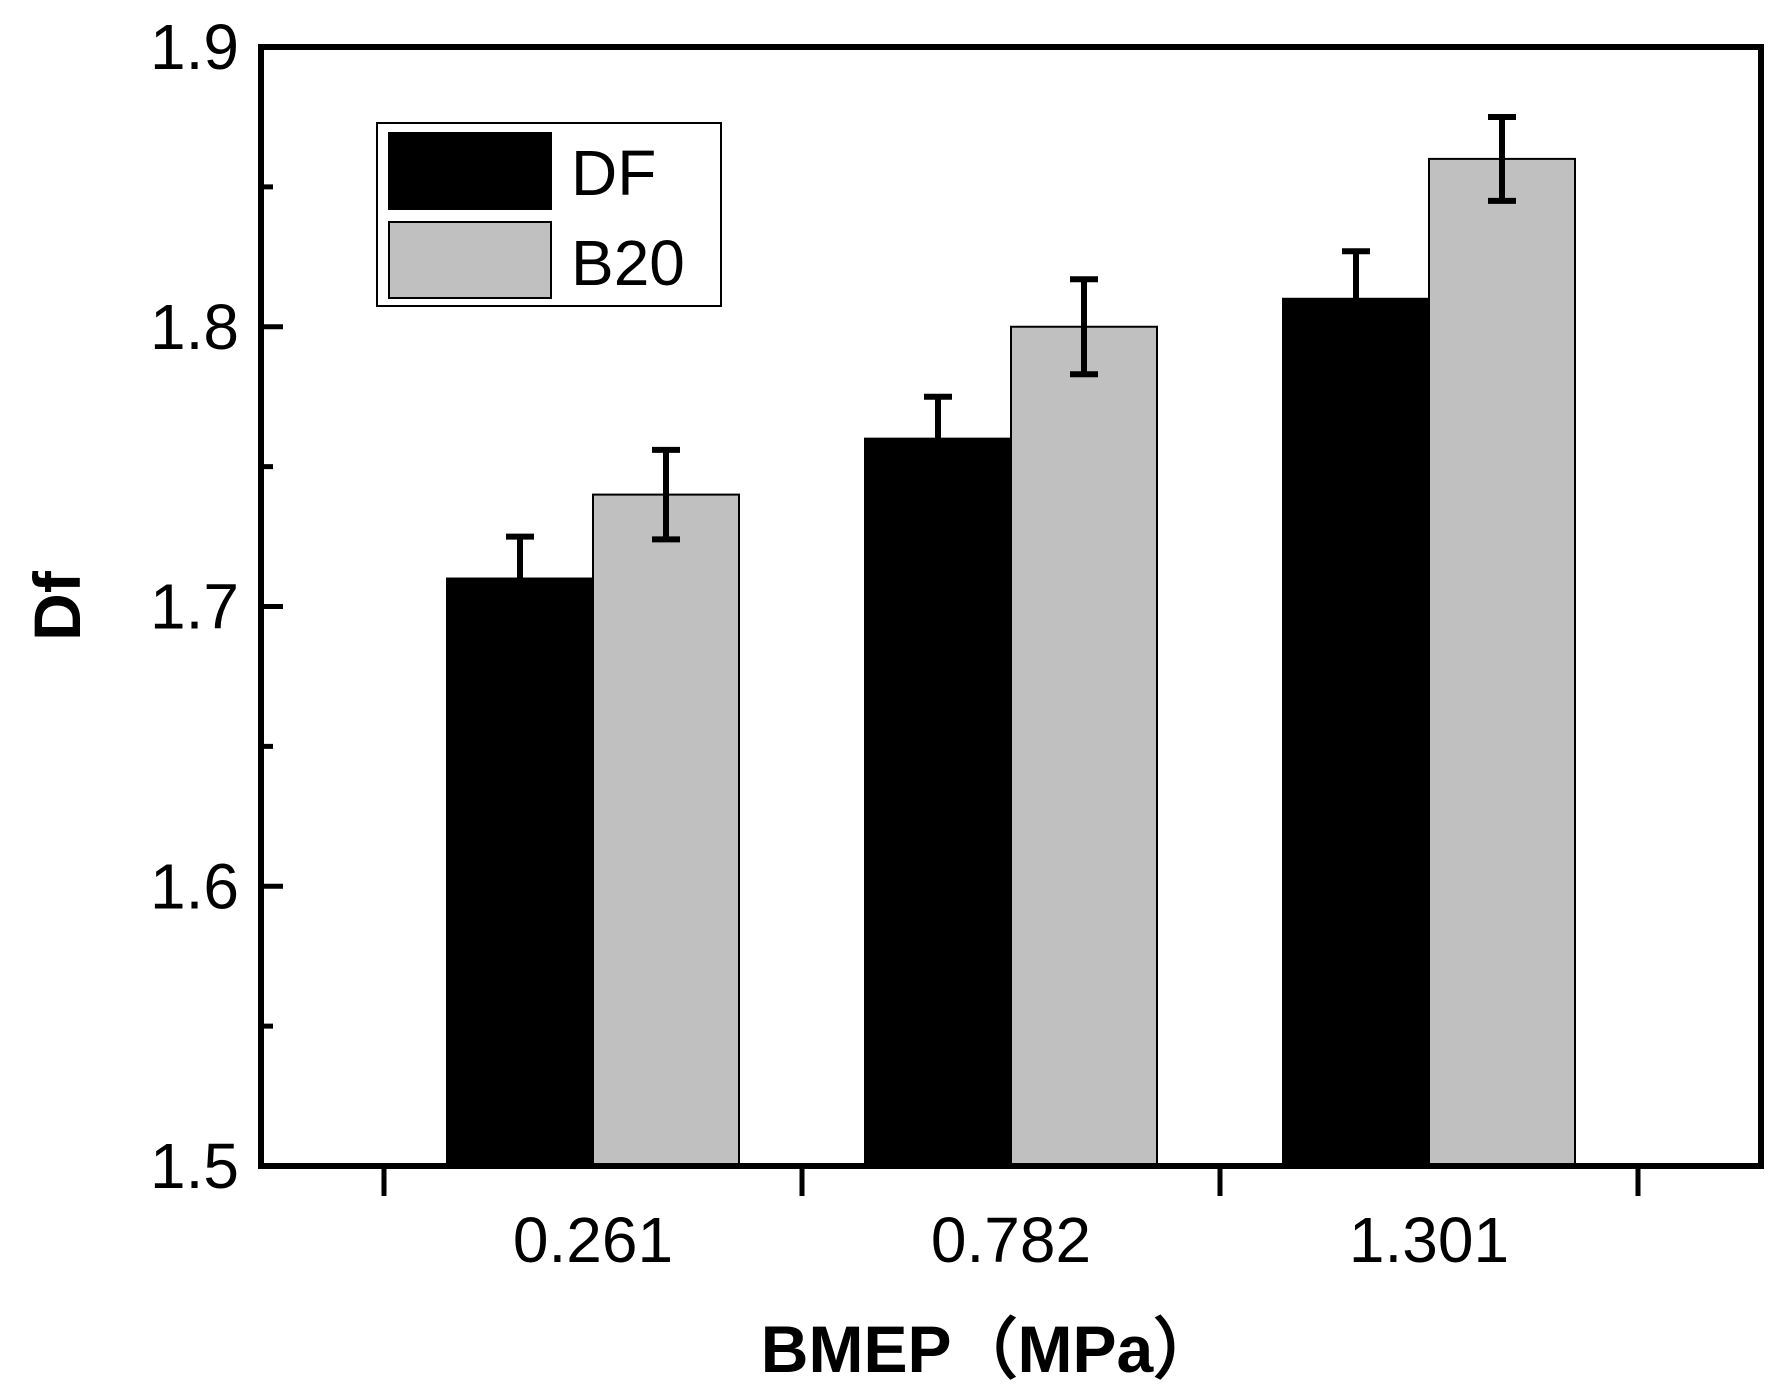  I want to click on bar-df-0.782, so click(938, 802).